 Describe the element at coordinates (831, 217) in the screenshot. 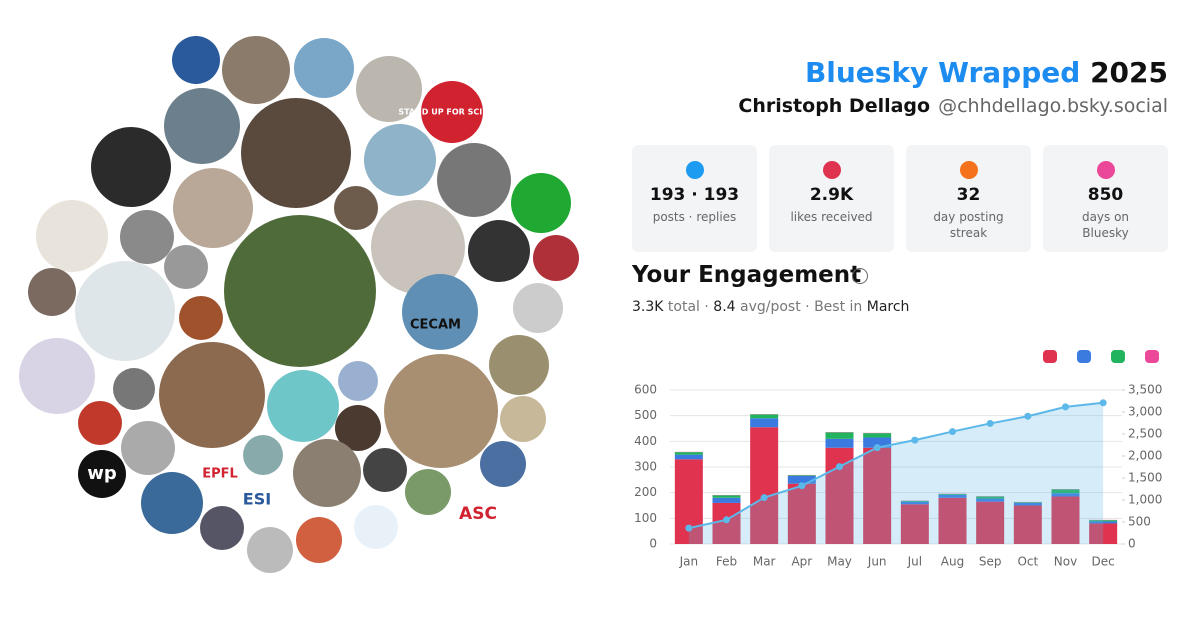

I see `stat-label: likes received` at that location.